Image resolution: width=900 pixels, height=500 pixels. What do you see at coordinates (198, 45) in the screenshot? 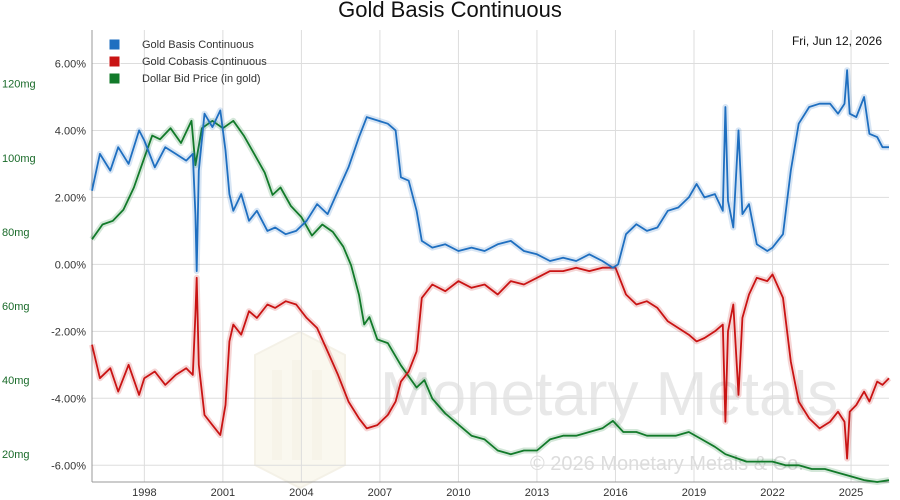
I see `legend-label-0: Gold Basis Continuous` at bounding box center [198, 45].